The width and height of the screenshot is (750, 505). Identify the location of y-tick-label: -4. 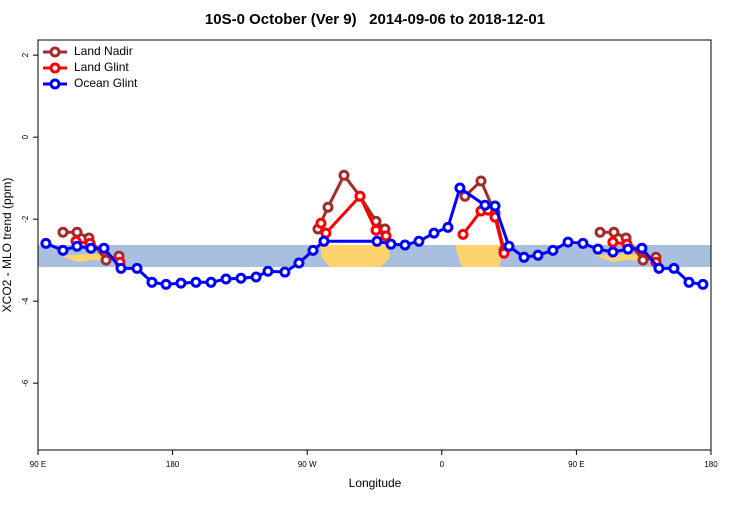
(25, 301).